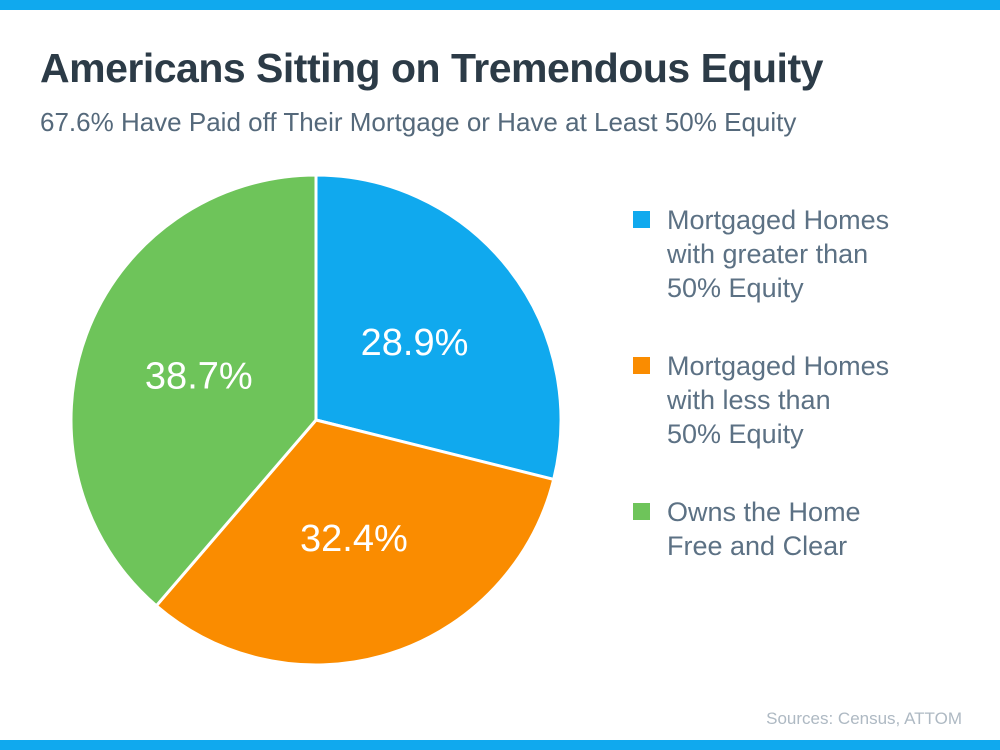  What do you see at coordinates (641, 219) in the screenshot?
I see `legend-swatch-blue-icon` at bounding box center [641, 219].